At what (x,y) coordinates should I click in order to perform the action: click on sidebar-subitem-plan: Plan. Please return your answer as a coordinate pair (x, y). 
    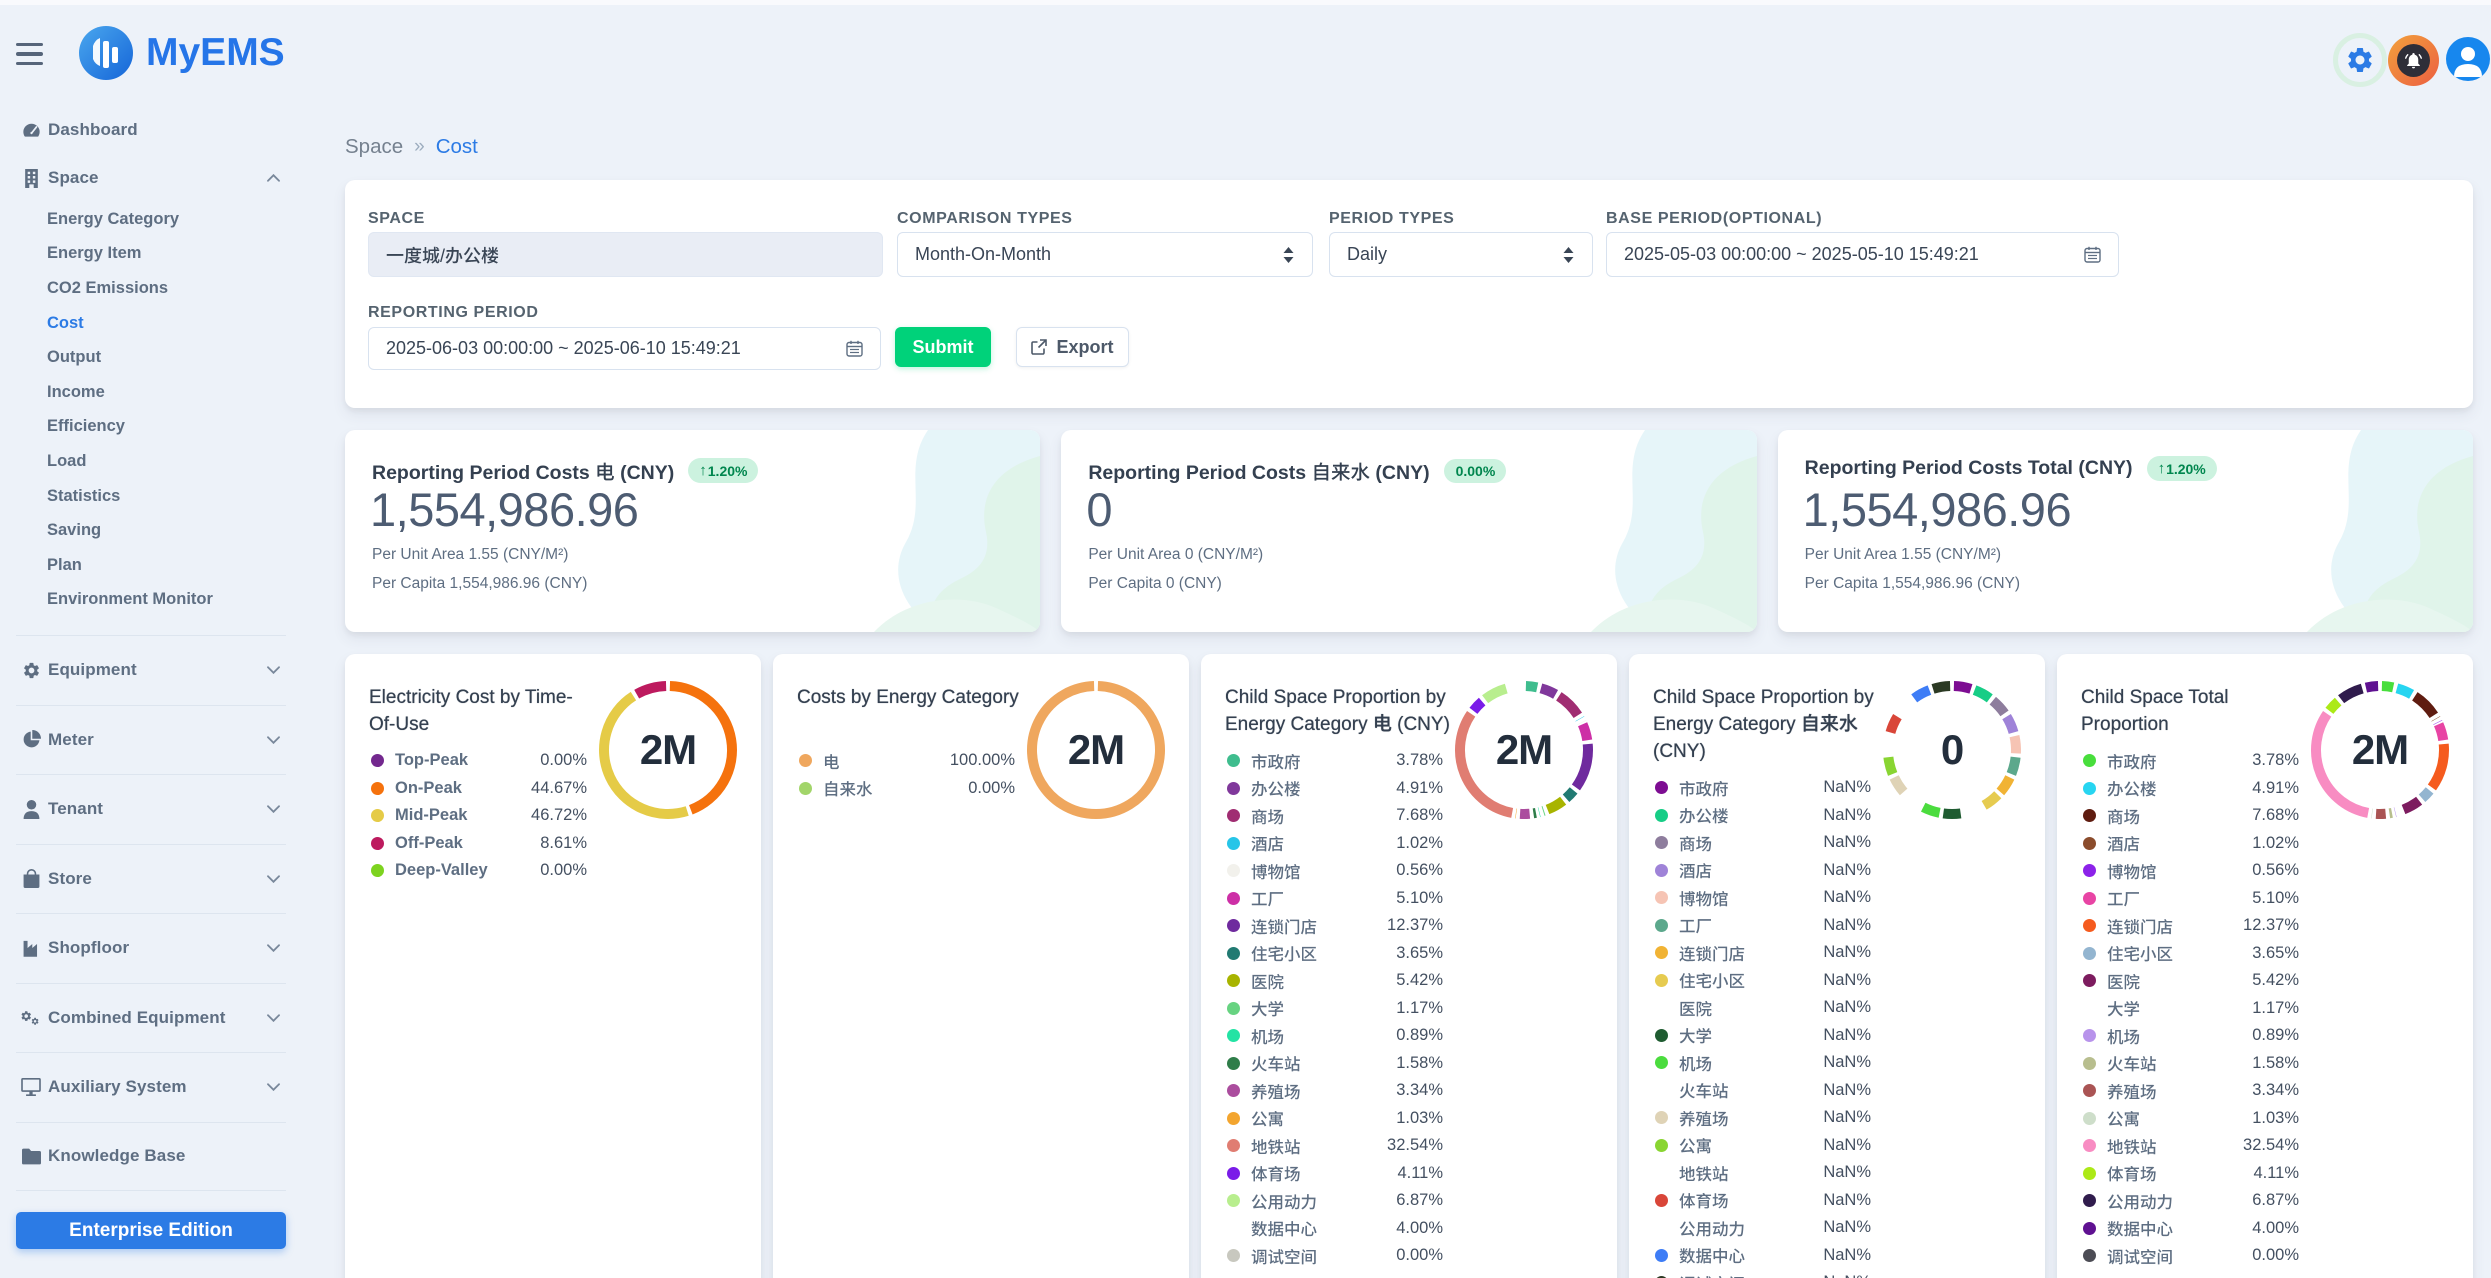
    Looking at the image, I should click on (64, 564).